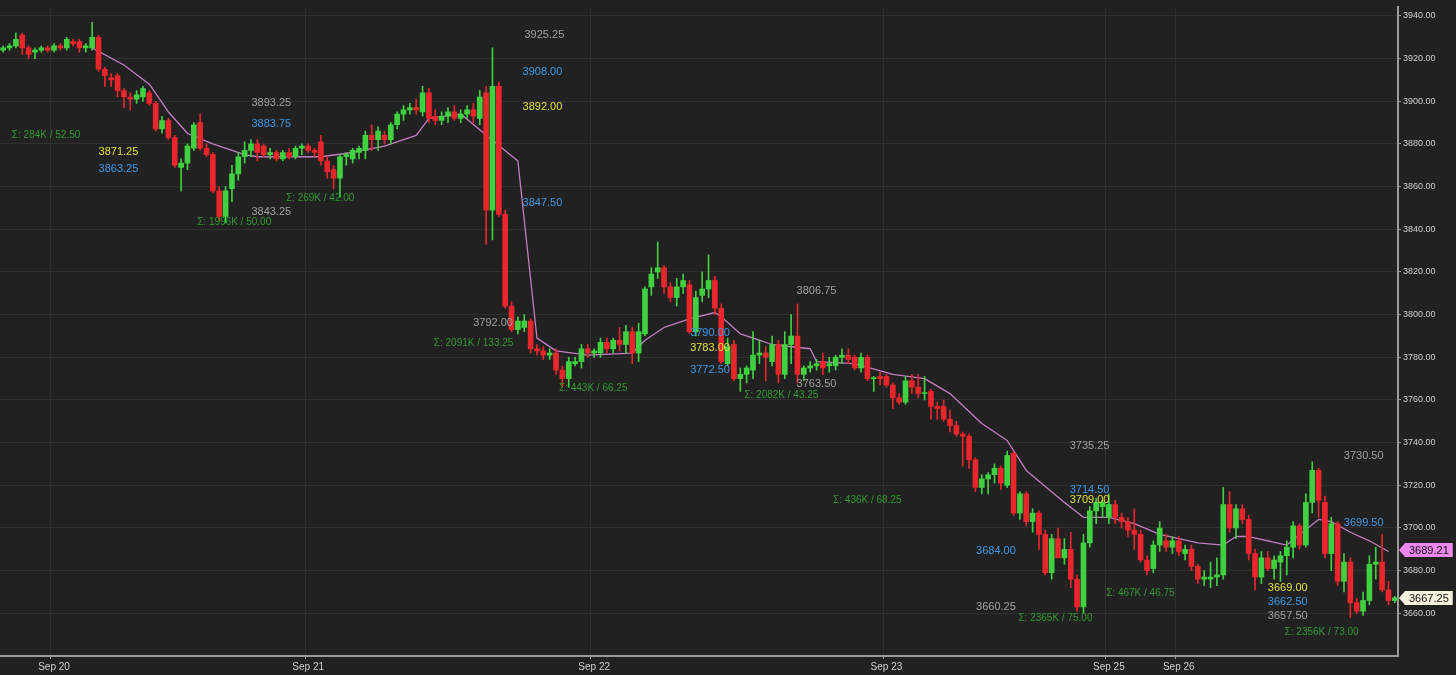  I want to click on x-tick-label: Sep 23, so click(886, 666).